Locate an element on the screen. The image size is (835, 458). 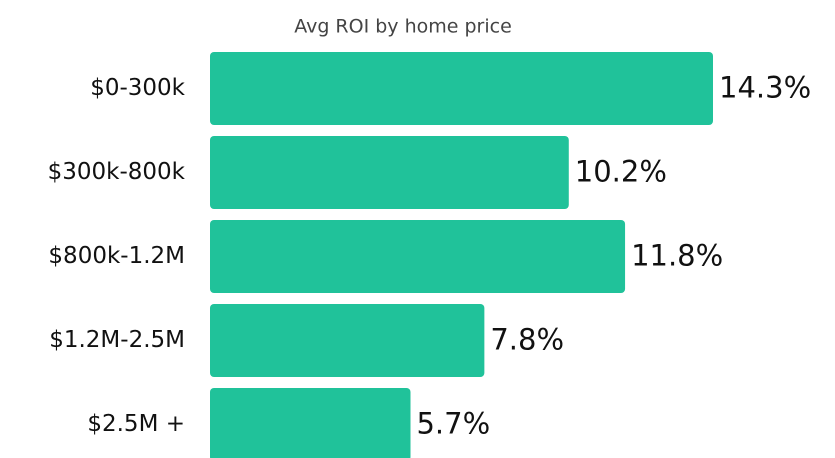
chart-title: Avg ROI by home price is located at coordinates (403, 27).